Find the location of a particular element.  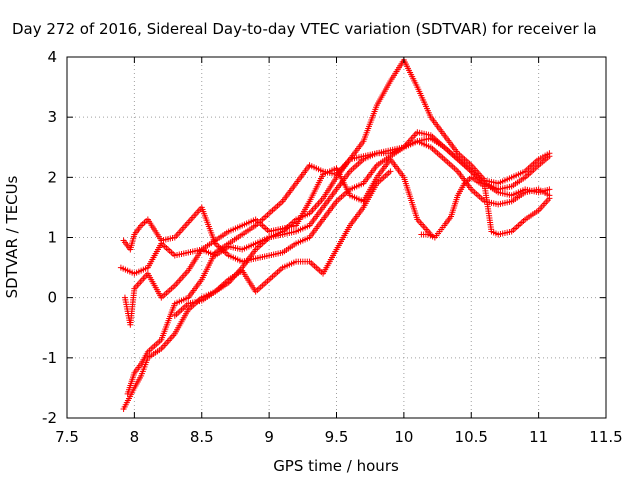

x-tick-label: 8 is located at coordinates (135, 437).